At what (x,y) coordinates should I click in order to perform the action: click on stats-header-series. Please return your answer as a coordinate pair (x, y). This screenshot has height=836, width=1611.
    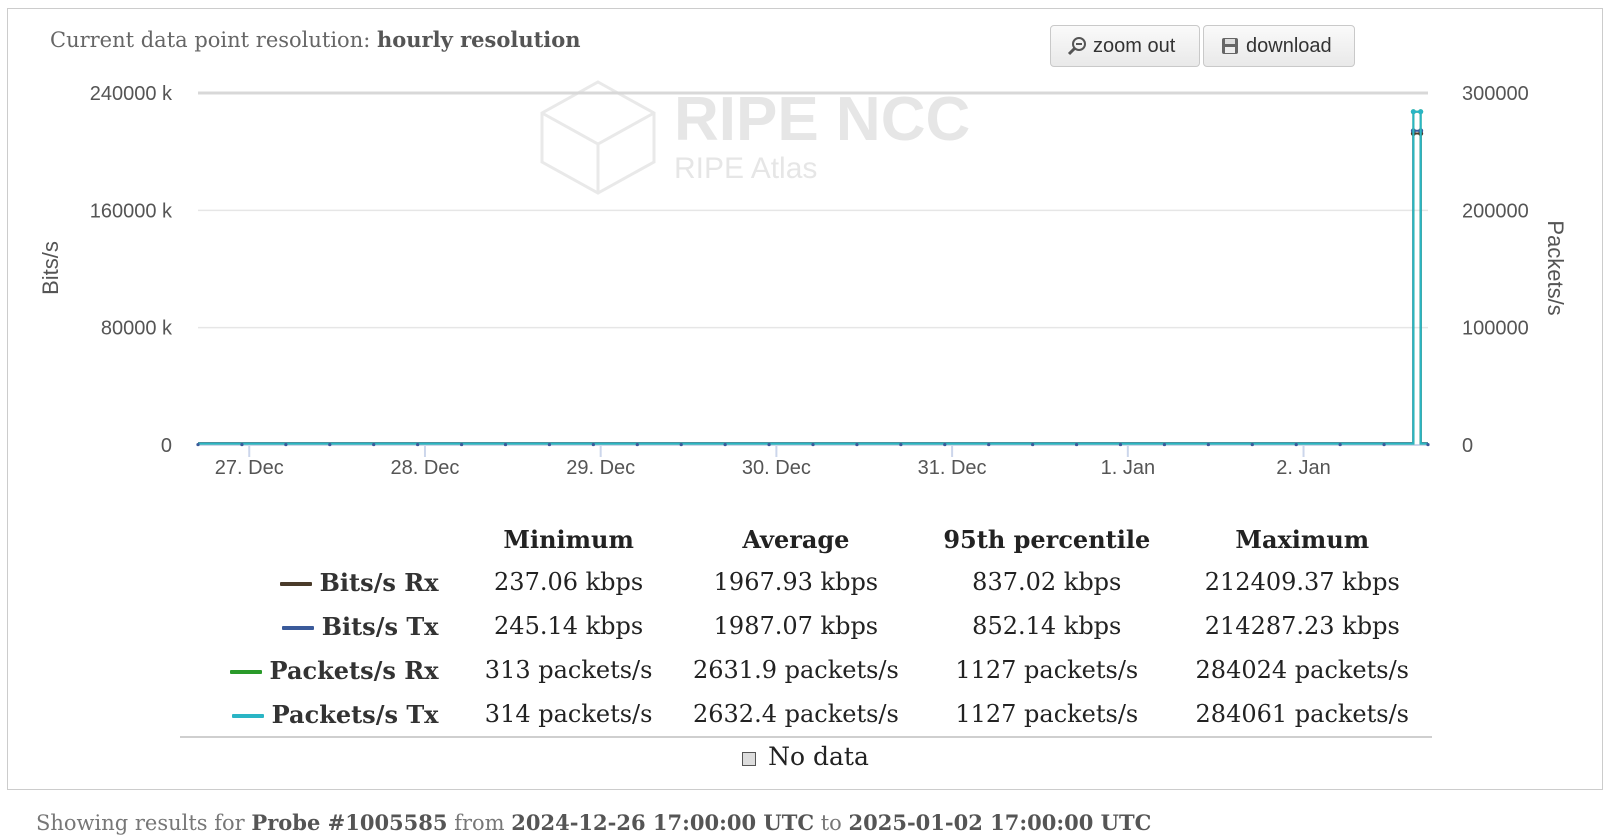
    Looking at the image, I should click on (323, 539).